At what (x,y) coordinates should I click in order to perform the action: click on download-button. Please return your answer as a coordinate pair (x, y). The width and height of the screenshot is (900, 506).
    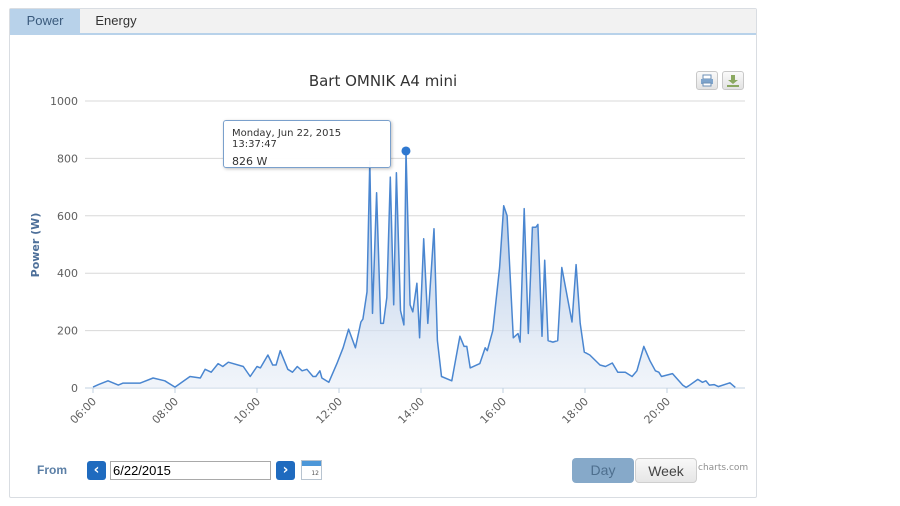
    Looking at the image, I should click on (733, 80).